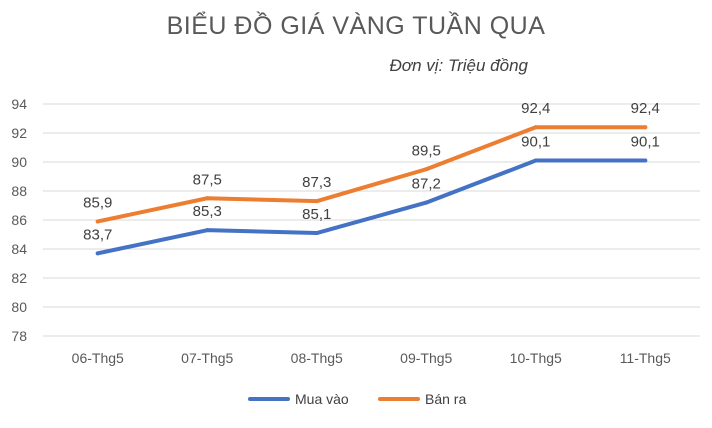 The height and width of the screenshot is (428, 712). Describe the element at coordinates (536, 358) in the screenshot. I see `x-tick-label: 10-Thg5` at that location.